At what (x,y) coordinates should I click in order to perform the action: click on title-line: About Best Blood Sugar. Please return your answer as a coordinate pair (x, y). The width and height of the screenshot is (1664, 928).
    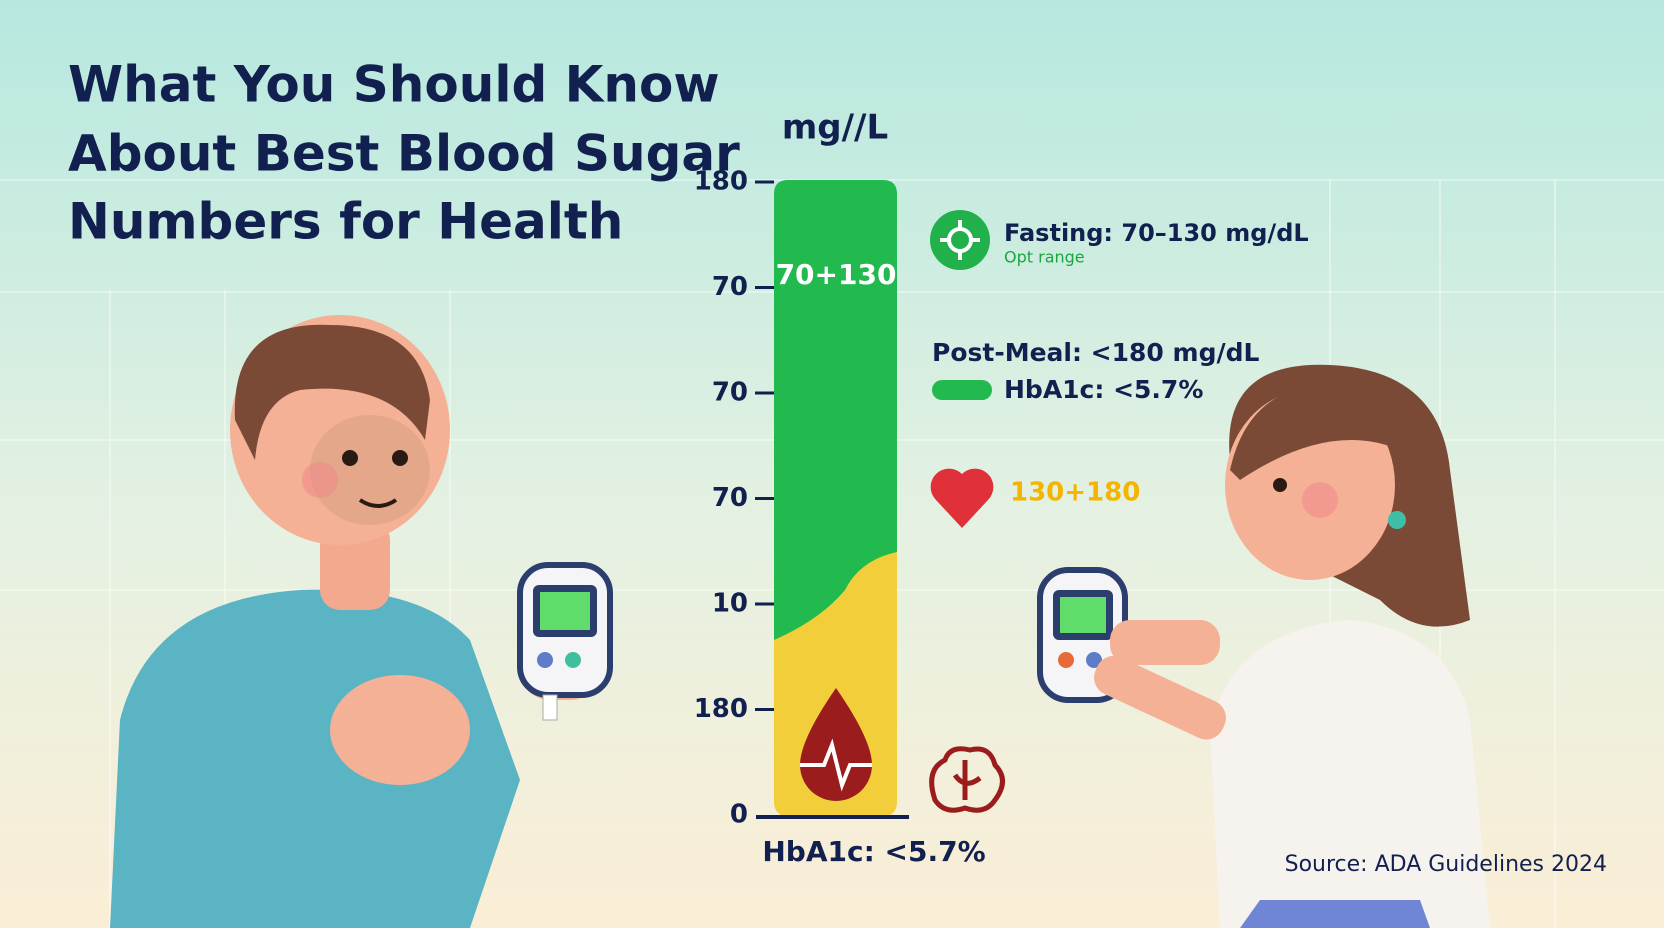
    Looking at the image, I should click on (404, 154).